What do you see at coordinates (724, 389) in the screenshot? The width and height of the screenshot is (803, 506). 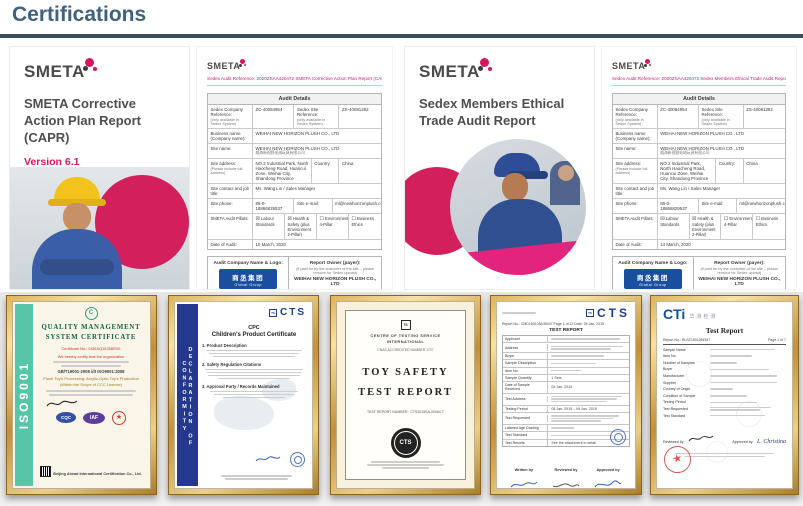 I see `table-row: Country of Origin` at bounding box center [724, 389].